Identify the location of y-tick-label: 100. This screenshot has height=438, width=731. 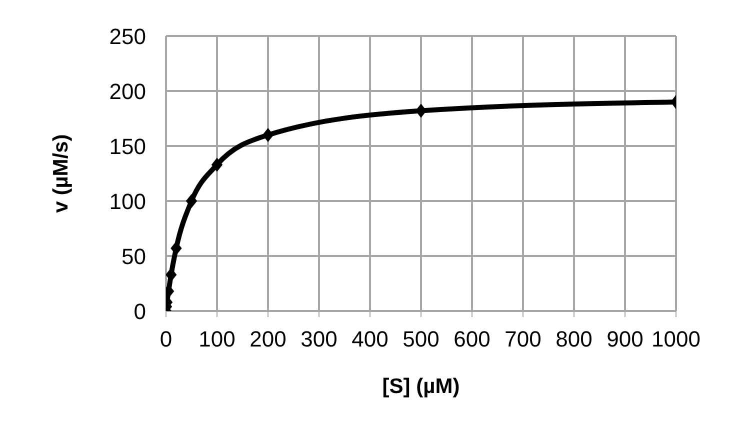
(127, 201).